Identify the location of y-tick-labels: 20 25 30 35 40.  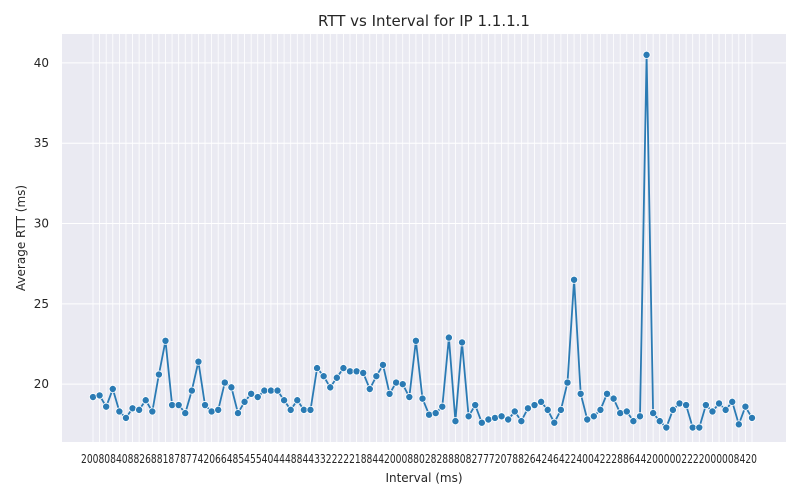
(41, 223).